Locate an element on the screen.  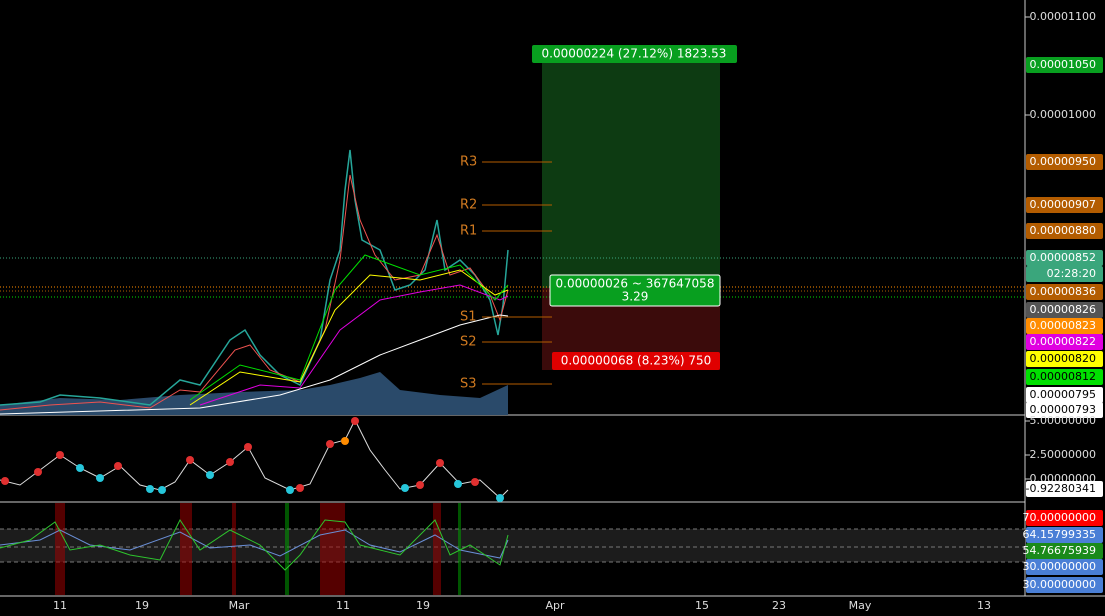
axis-label: 0.00000852 is located at coordinates (1063, 257).